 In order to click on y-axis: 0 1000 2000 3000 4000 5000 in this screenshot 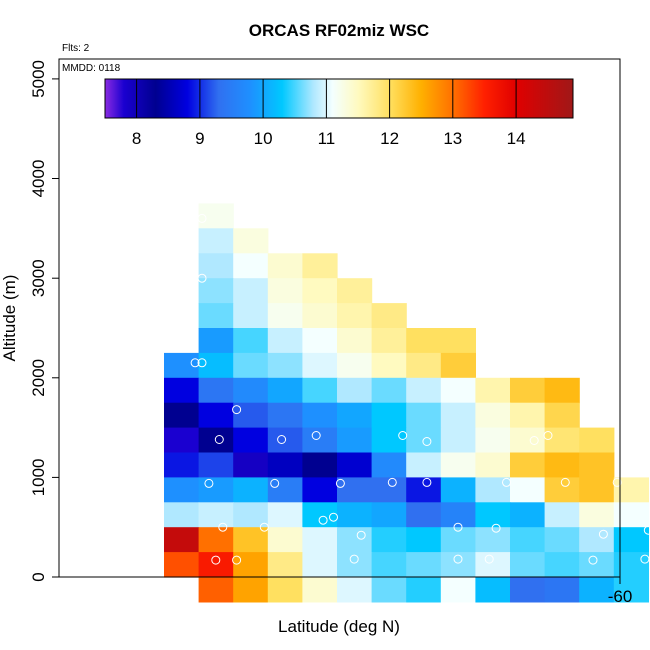, I will do `click(44, 321)`.